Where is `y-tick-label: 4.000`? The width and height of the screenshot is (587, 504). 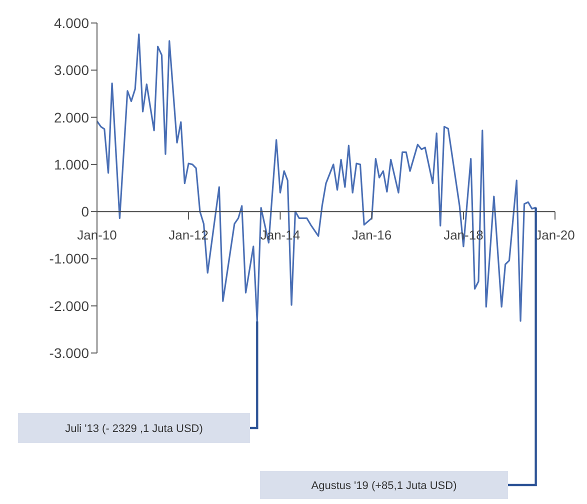
y-tick-label: 4.000 is located at coordinates (72, 22).